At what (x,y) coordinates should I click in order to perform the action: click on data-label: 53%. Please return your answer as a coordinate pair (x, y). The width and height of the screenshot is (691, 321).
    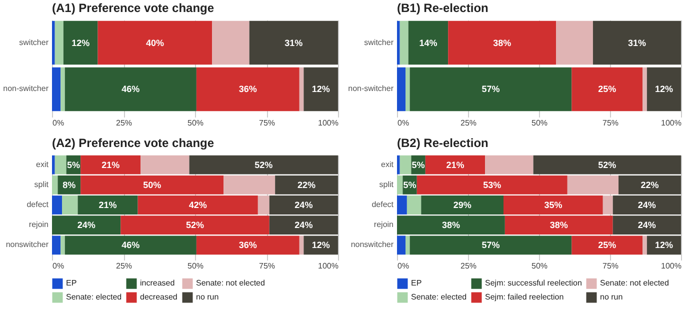
    Looking at the image, I should click on (492, 185).